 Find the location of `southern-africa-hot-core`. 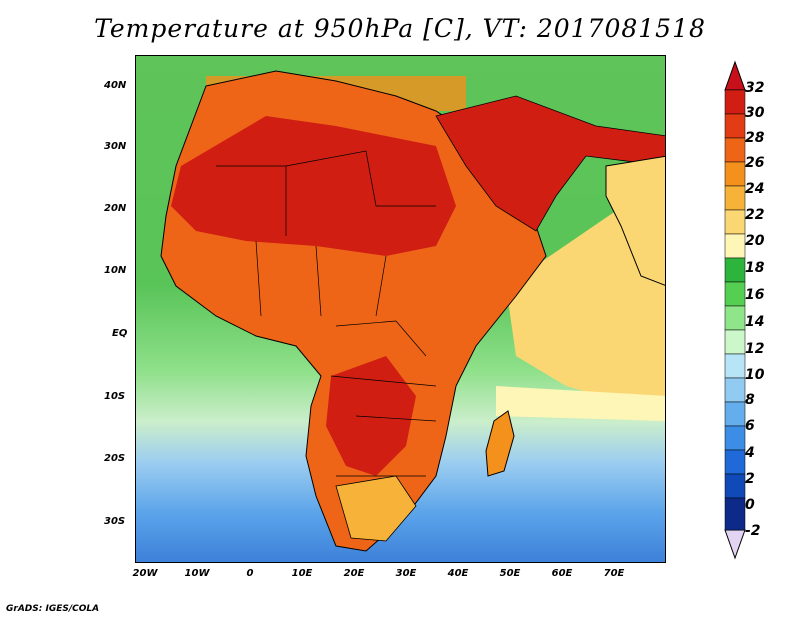

southern-africa-hot-core is located at coordinates (371, 416).